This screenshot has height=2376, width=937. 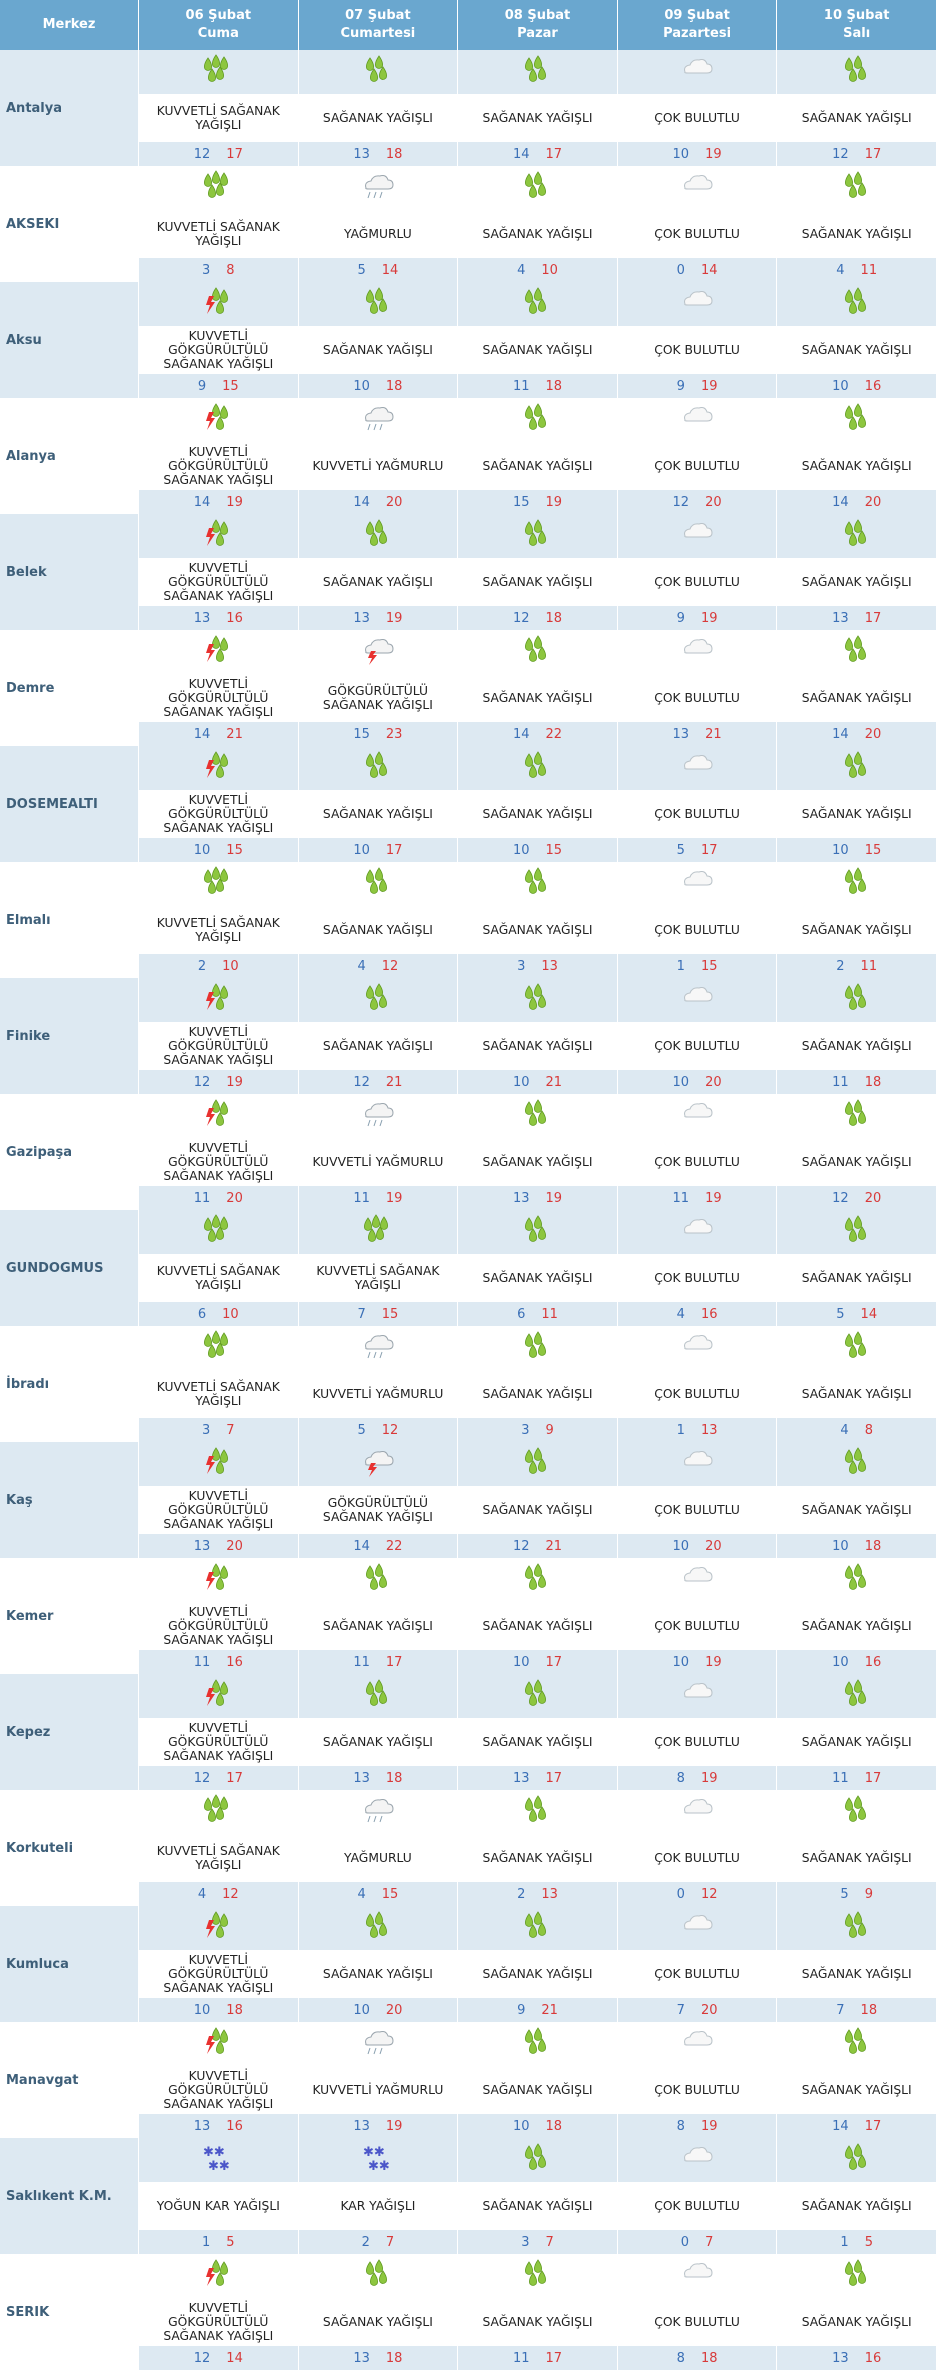 I want to click on temperature-row: 9 15 10 18 11 18 9 19 10 16, so click(x=468, y=386).